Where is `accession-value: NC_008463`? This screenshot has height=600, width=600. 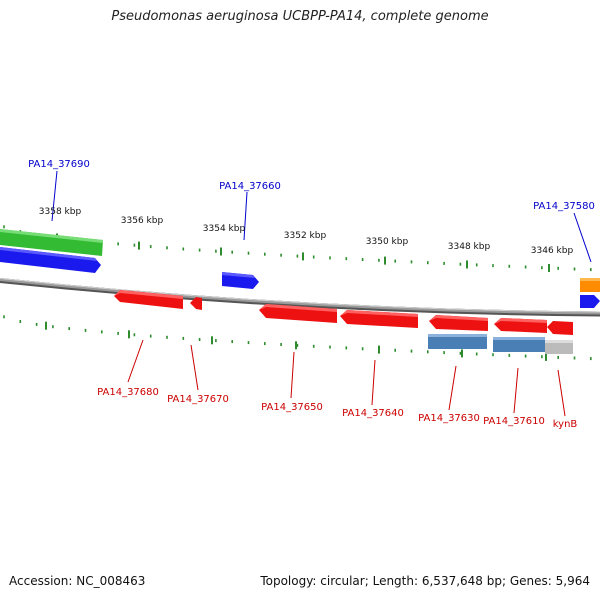
accession-value: NC_008463 is located at coordinates (111, 581).